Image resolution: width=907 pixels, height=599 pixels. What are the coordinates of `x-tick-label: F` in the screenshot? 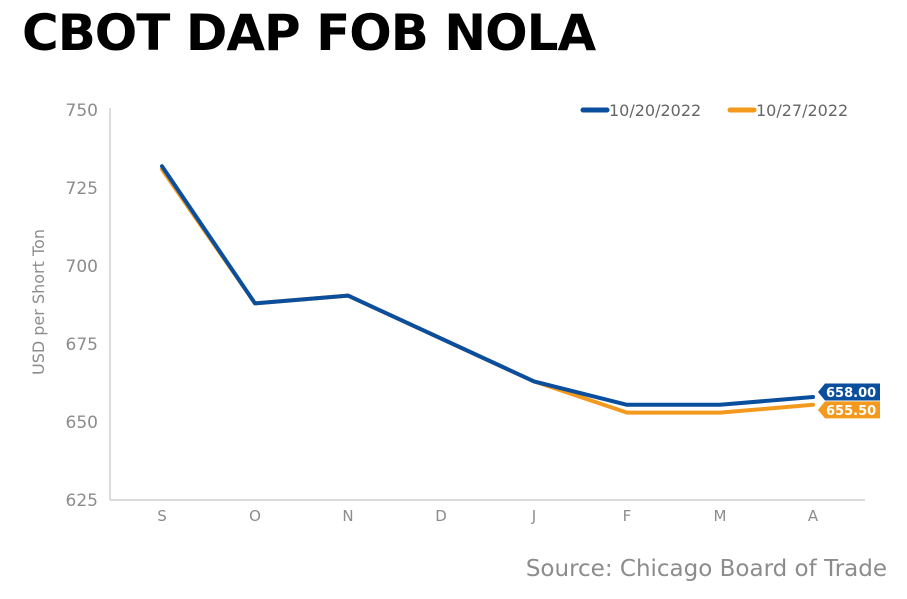 It's located at (627, 516).